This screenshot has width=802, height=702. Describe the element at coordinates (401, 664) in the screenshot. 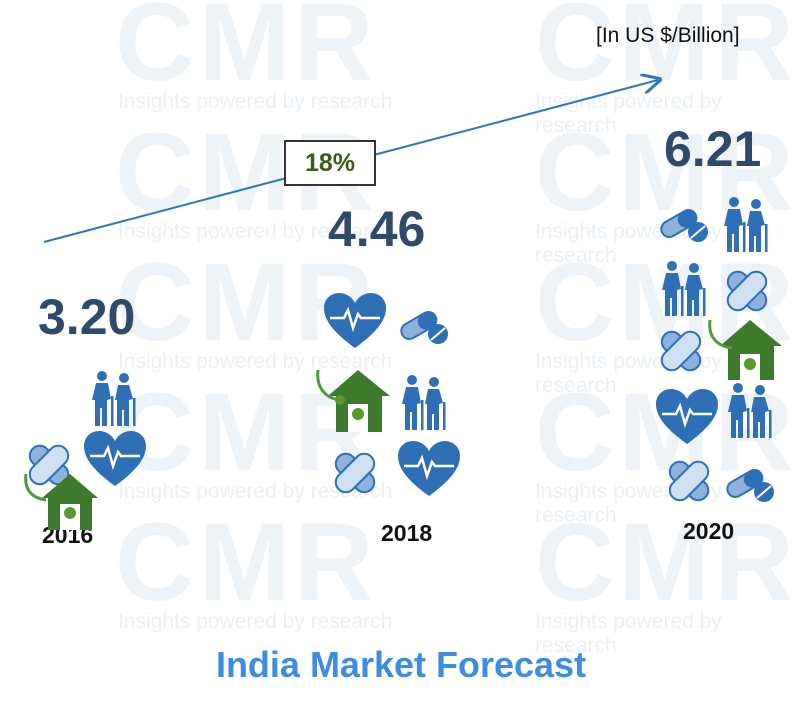

I see `chart-title: India Market Forecast` at that location.